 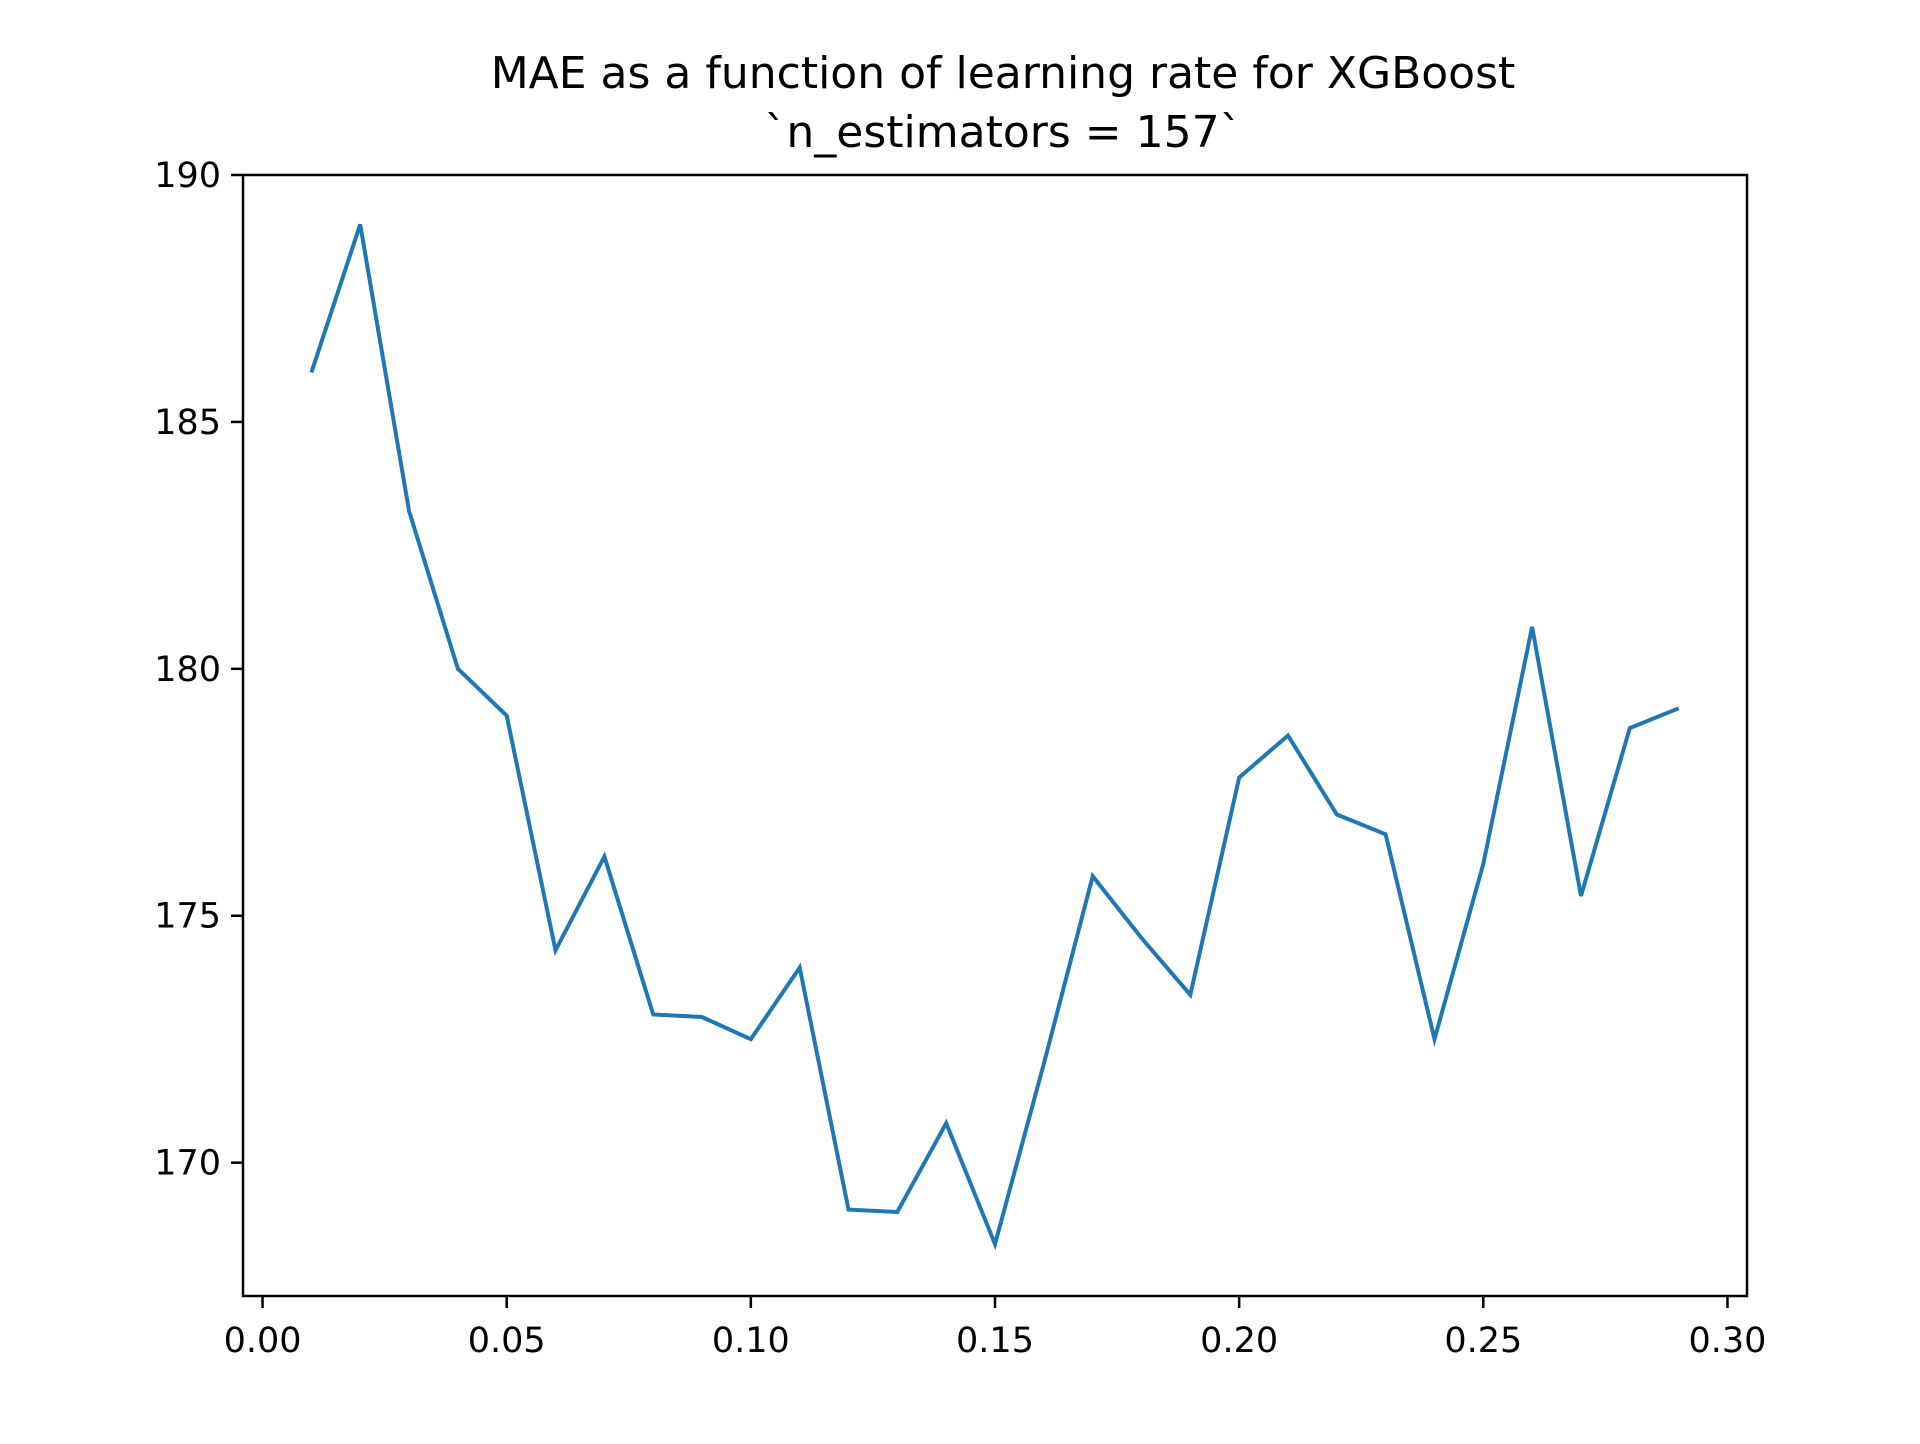 What do you see at coordinates (187, 176) in the screenshot?
I see `y-tick-label: 190` at bounding box center [187, 176].